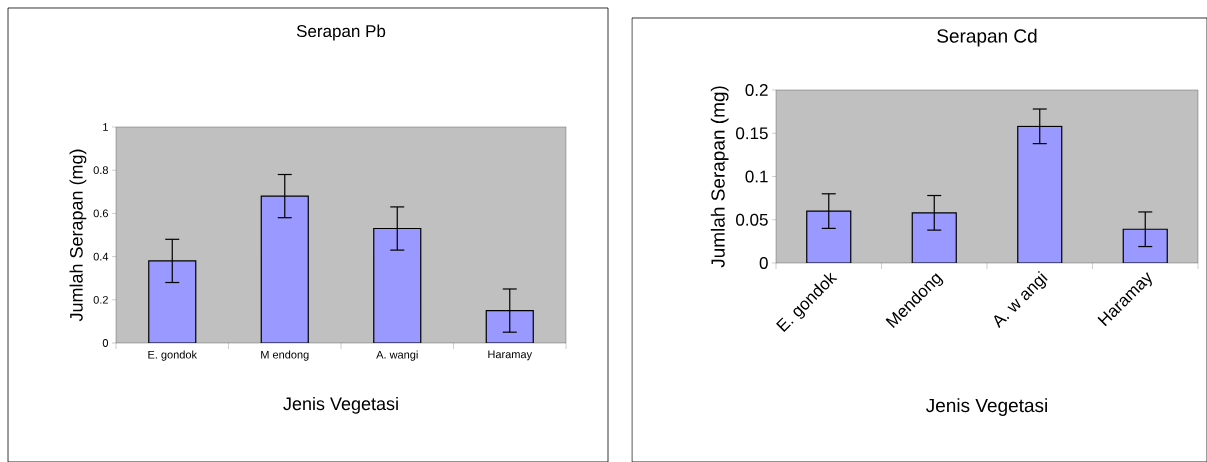 The image size is (1207, 462). Describe the element at coordinates (285, 355) in the screenshot. I see `x-tick-label: M endong` at that location.